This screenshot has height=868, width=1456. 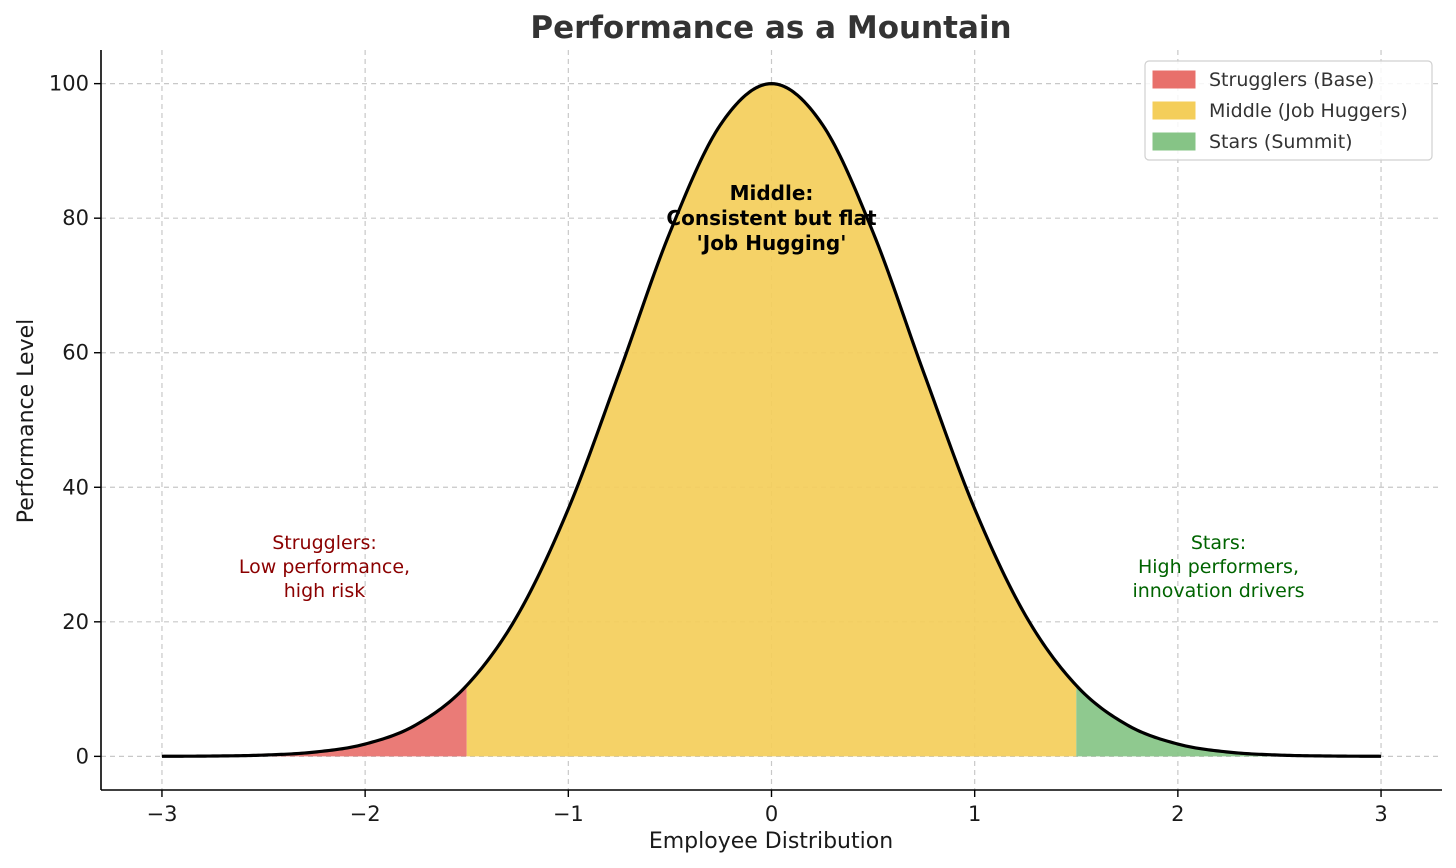 I want to click on strugglers-area, so click(x=314, y=721).